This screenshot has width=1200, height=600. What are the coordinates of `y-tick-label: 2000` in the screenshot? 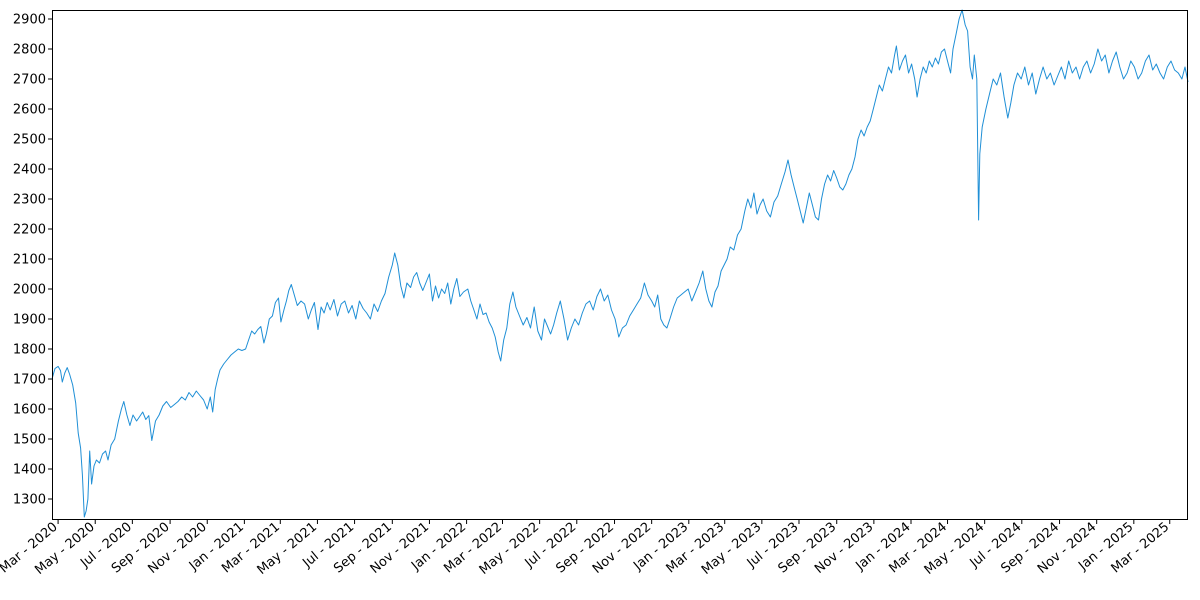 It's located at (29, 290).